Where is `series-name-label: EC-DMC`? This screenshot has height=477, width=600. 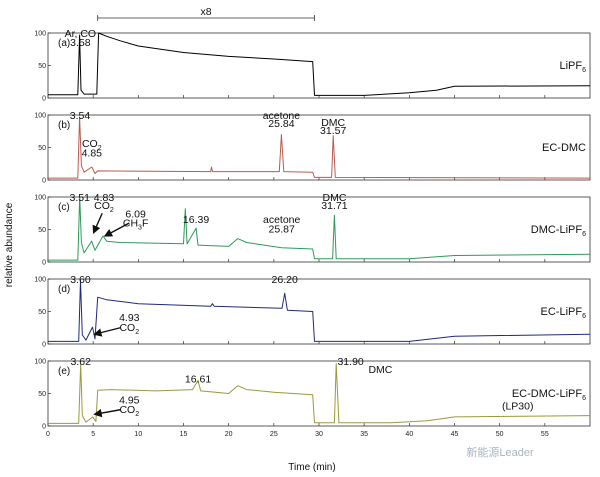 series-name-label: EC-DMC is located at coordinates (564, 148).